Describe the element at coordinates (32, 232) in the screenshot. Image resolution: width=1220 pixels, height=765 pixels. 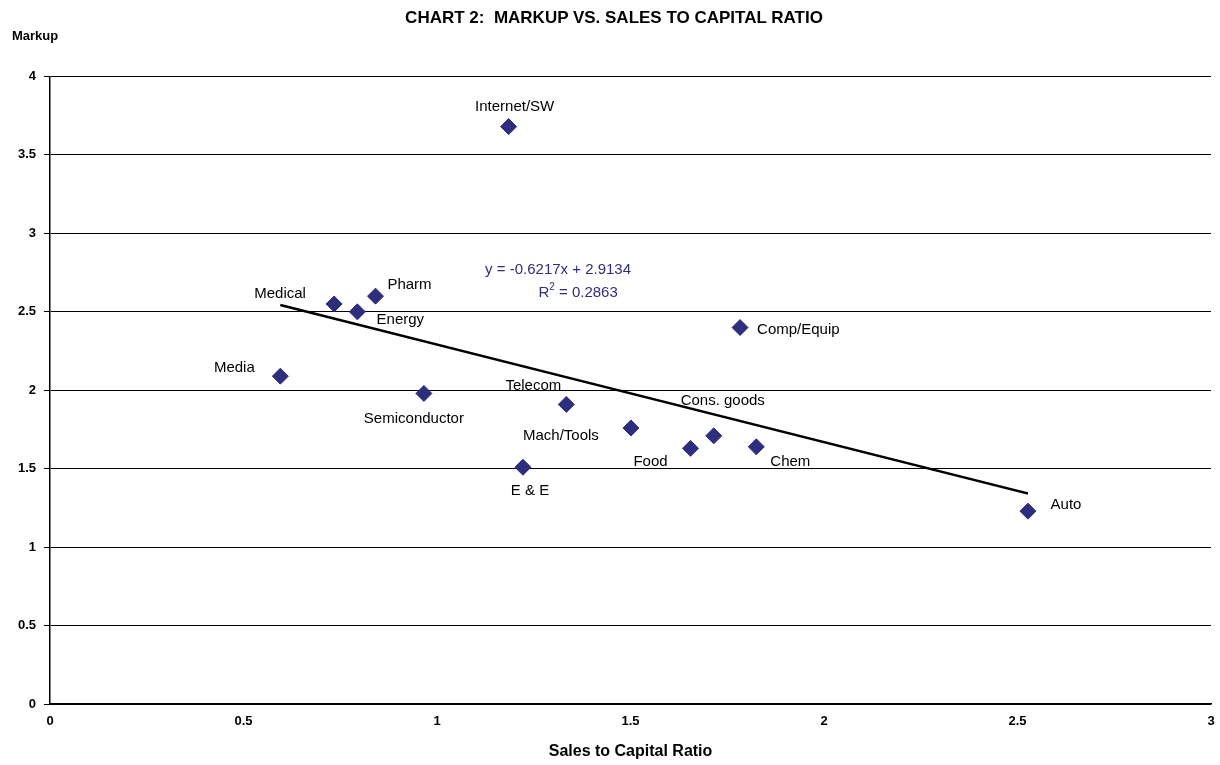
I see `y-tick-label: 3` at that location.